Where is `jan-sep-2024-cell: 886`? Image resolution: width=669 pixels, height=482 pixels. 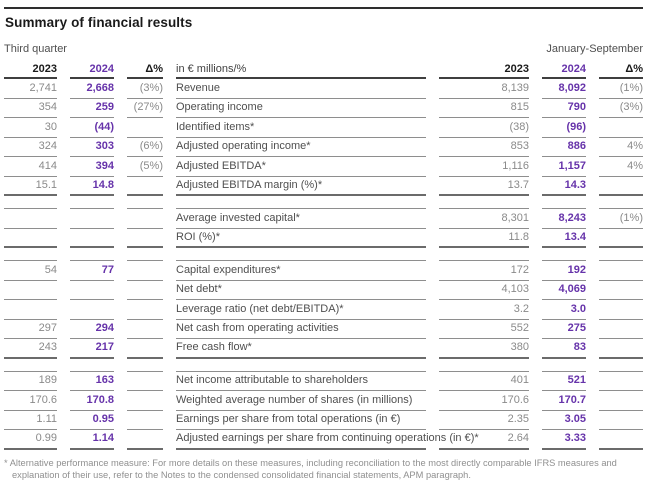 jan-sep-2024-cell: 886 is located at coordinates (564, 147).